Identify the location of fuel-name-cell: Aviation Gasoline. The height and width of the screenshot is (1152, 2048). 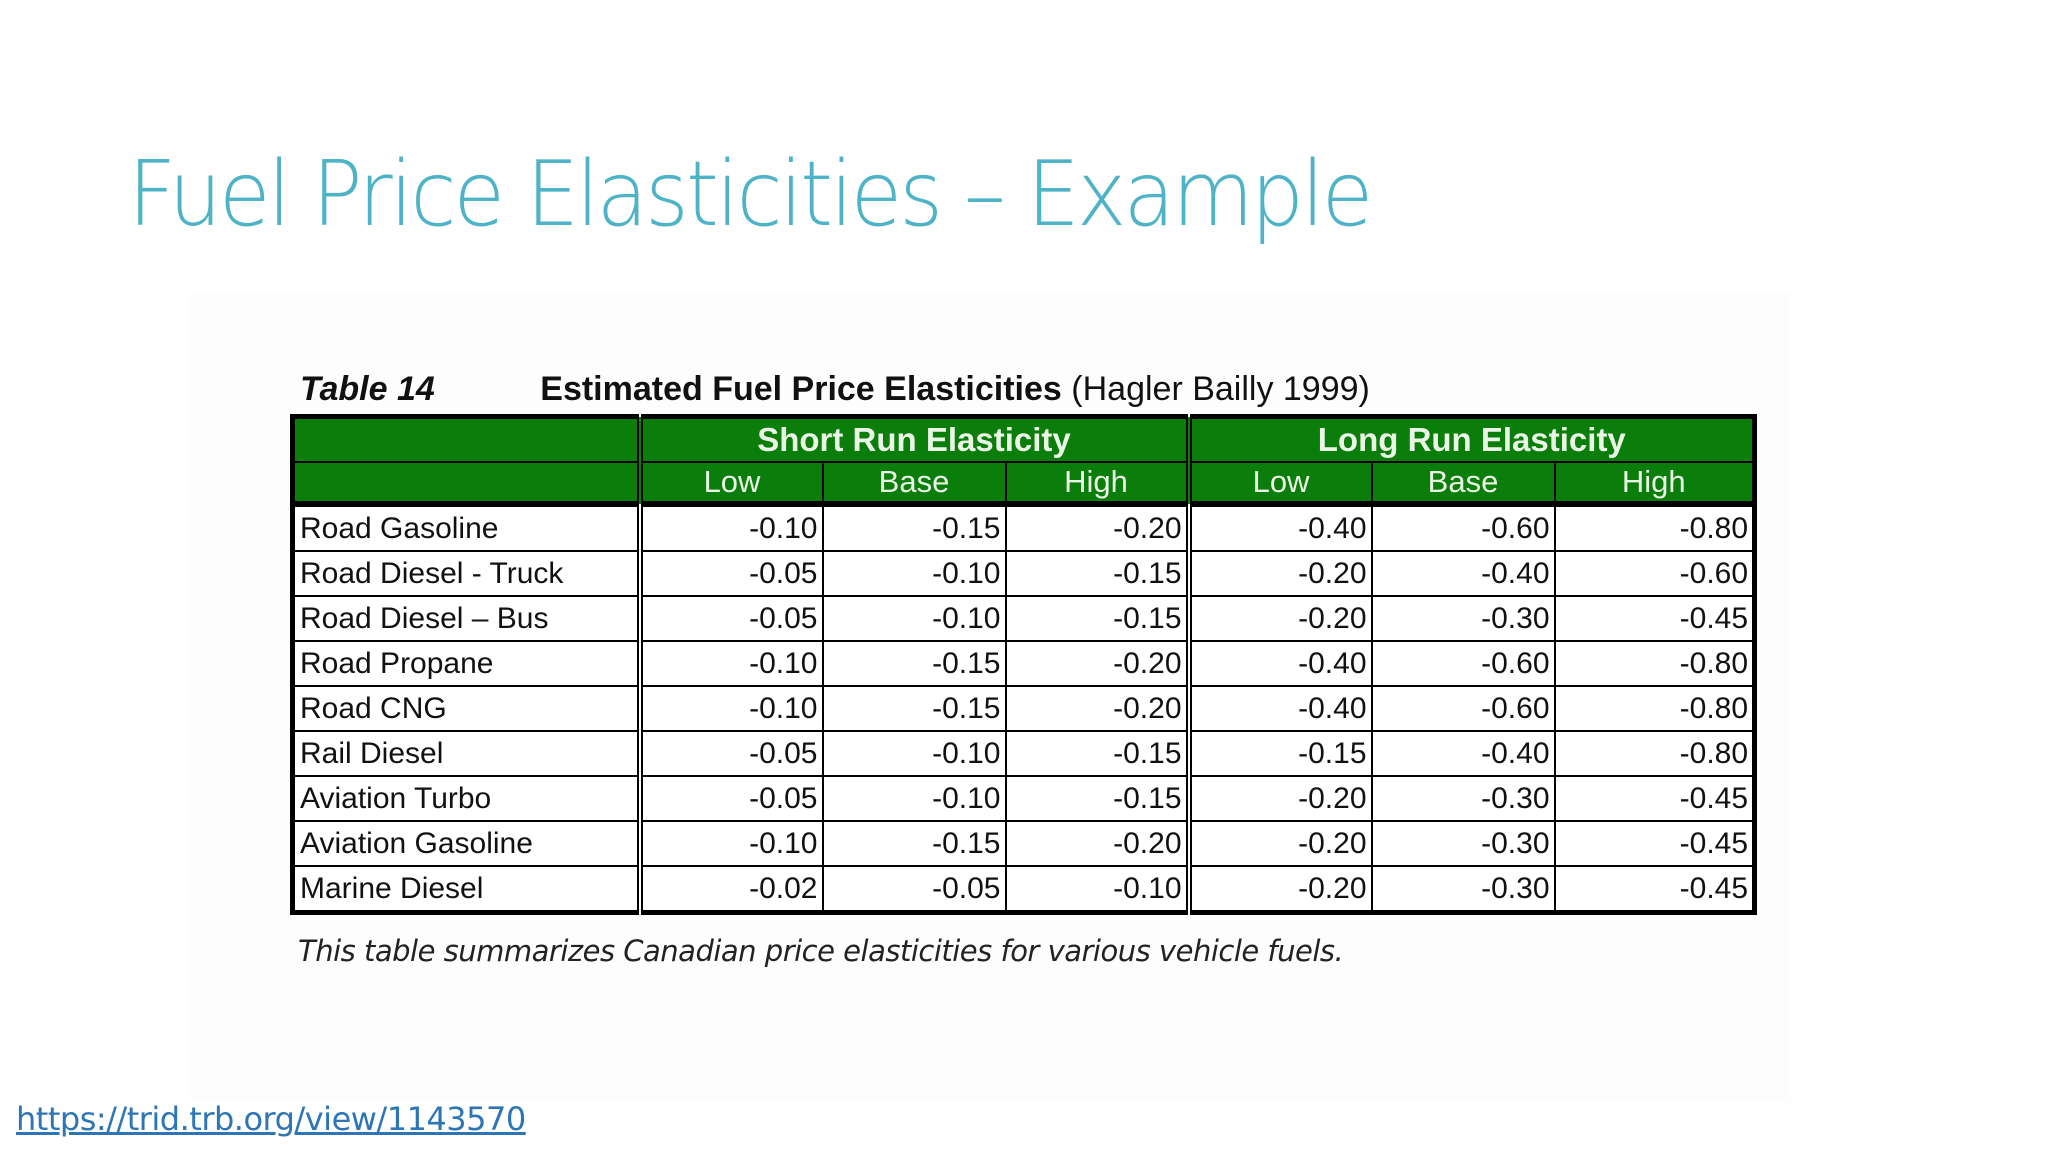
(466, 843).